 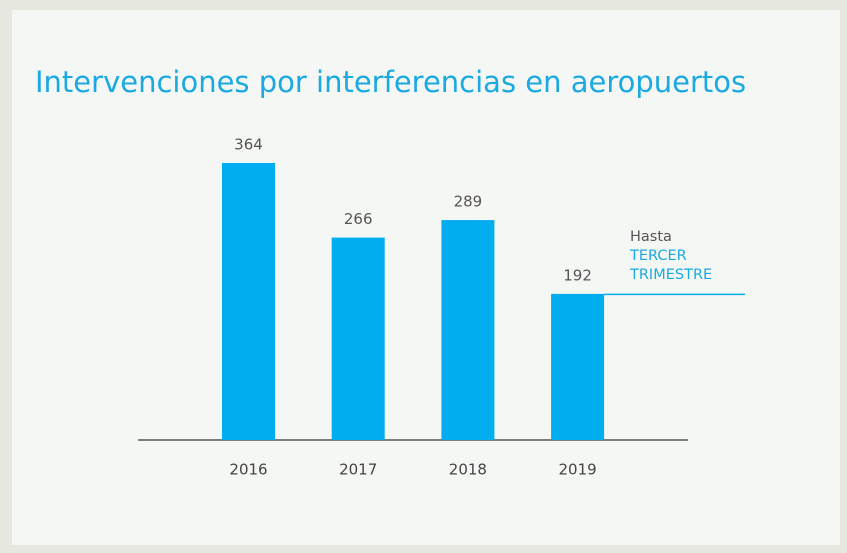 I want to click on value-label: 192, so click(x=577, y=275).